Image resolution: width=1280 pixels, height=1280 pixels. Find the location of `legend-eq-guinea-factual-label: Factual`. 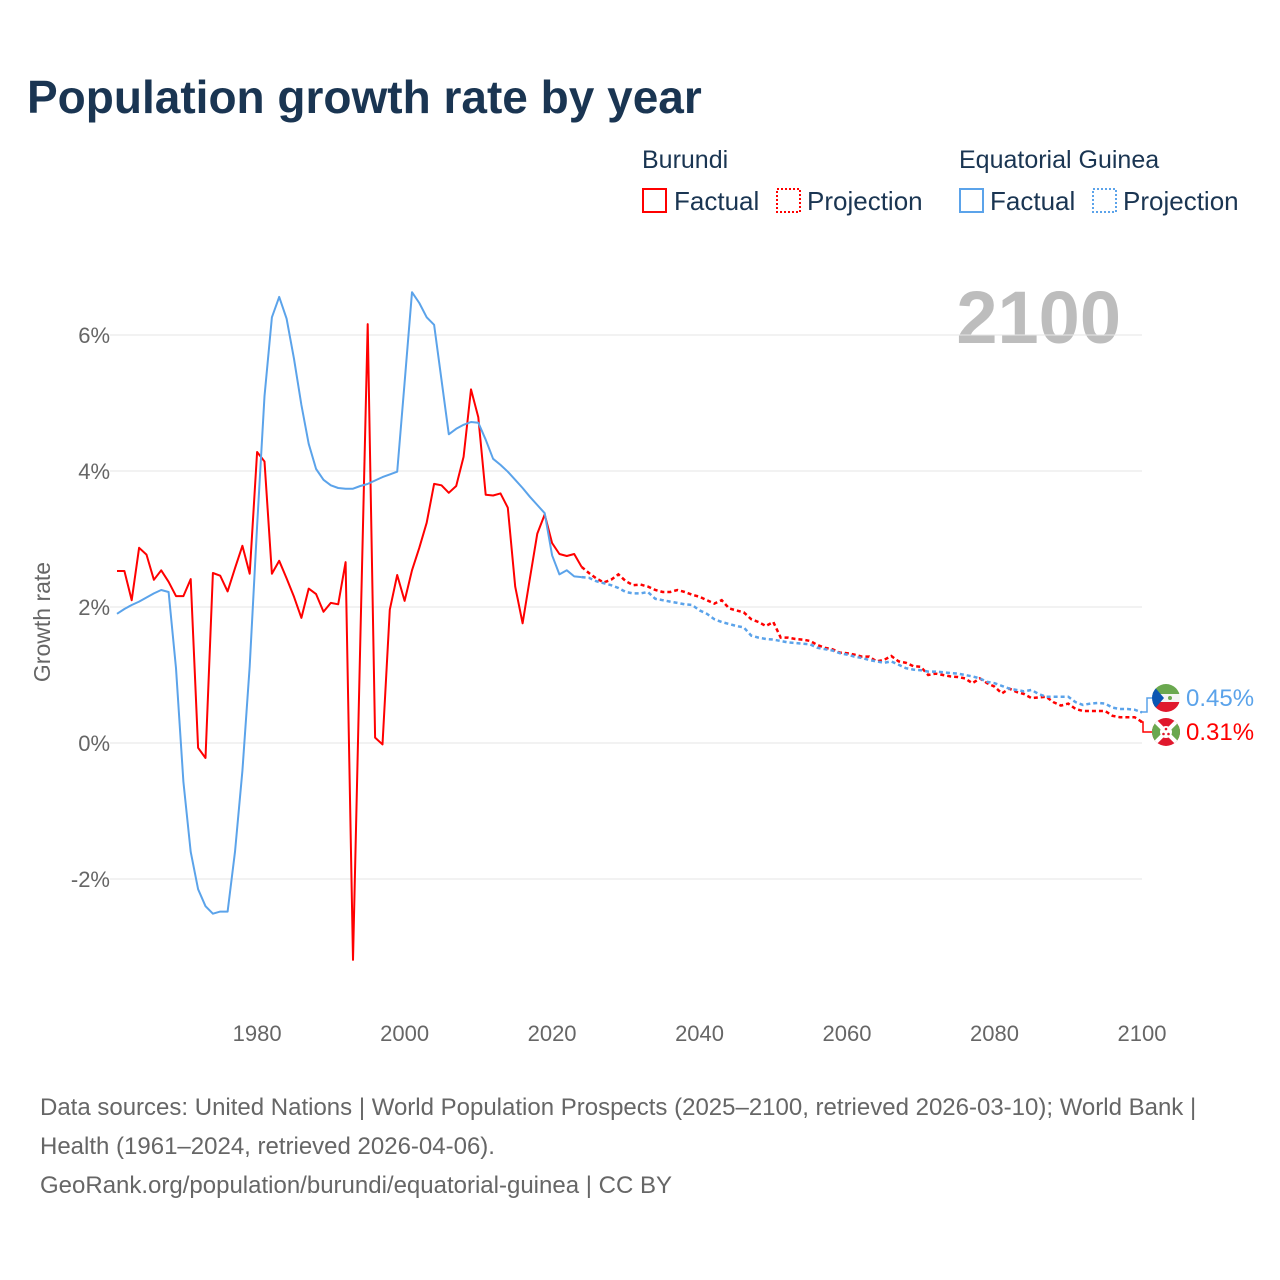

legend-eq-guinea-factual-label: Factual is located at coordinates (1032, 201).